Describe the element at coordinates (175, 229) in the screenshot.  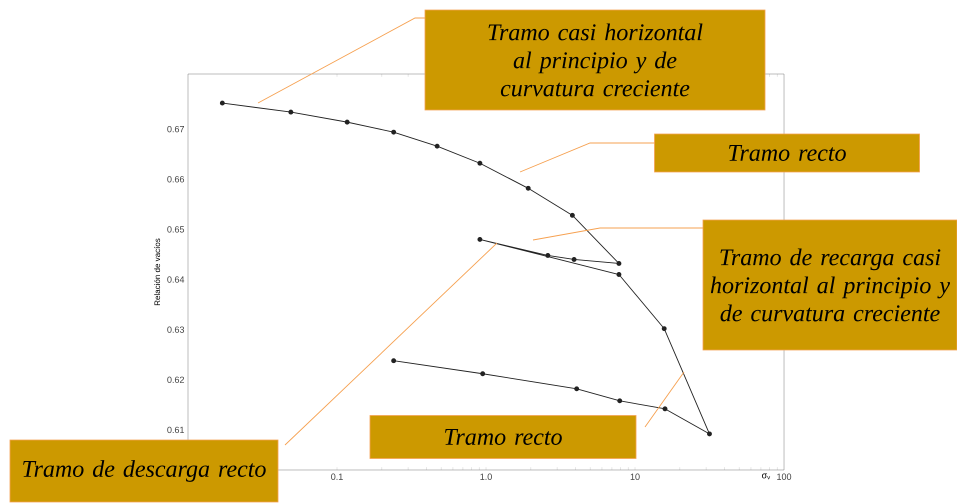
I see `y-tick-label: 0.65` at that location.